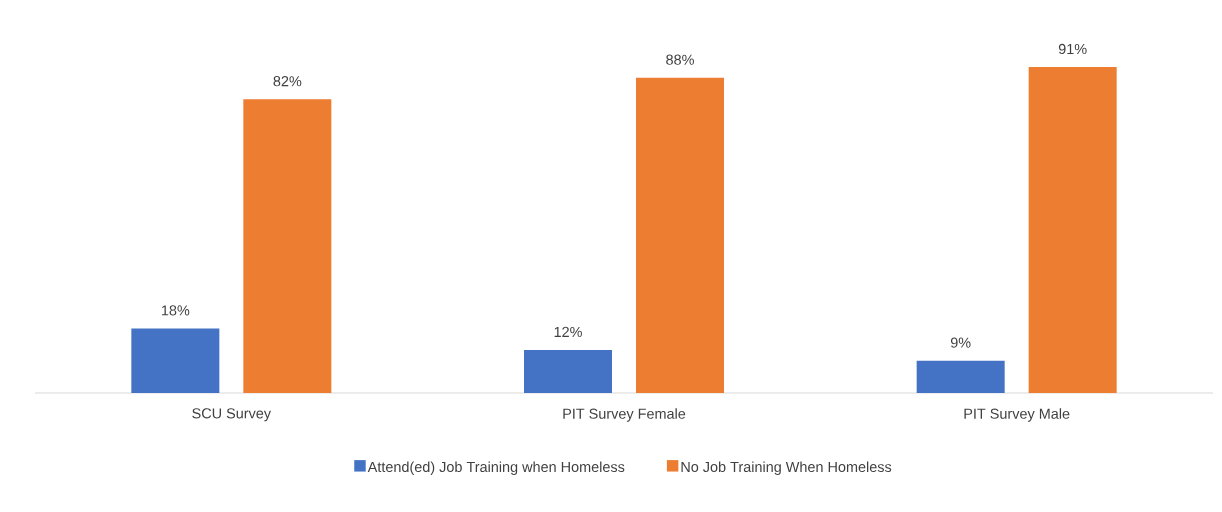 Image resolution: width=1222 pixels, height=512 pixels. What do you see at coordinates (175, 310) in the screenshot?
I see `data-label: 18%` at bounding box center [175, 310].